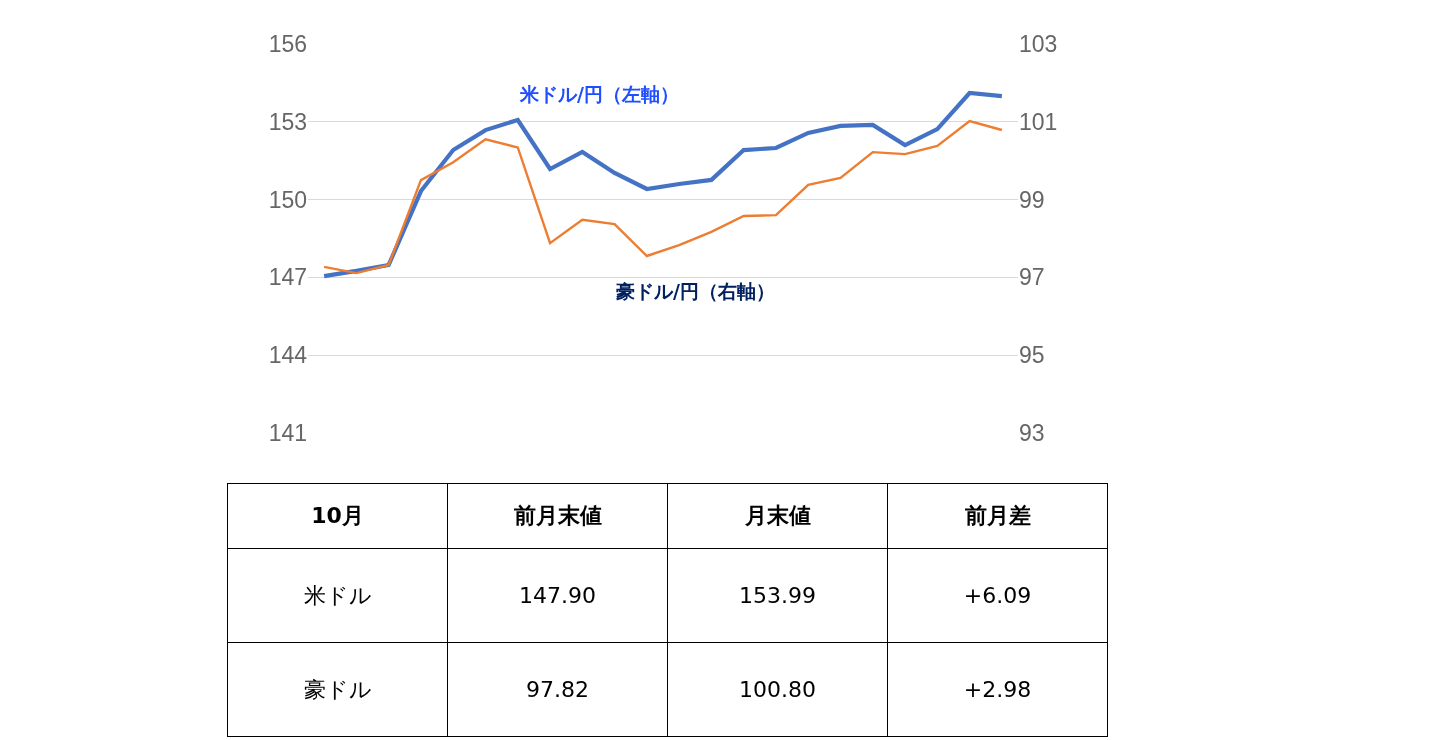 This screenshot has height=740, width=1432. What do you see at coordinates (287, 277) in the screenshot?
I see `y-tick-label: 147` at bounding box center [287, 277].